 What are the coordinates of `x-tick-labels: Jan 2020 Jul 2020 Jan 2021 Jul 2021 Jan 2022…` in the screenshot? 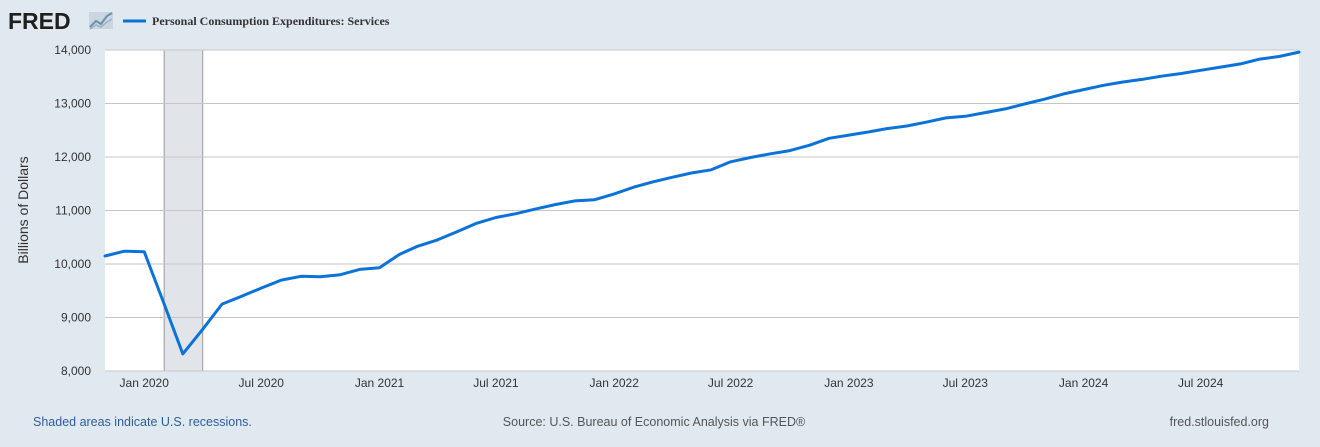 It's located at (672, 383).